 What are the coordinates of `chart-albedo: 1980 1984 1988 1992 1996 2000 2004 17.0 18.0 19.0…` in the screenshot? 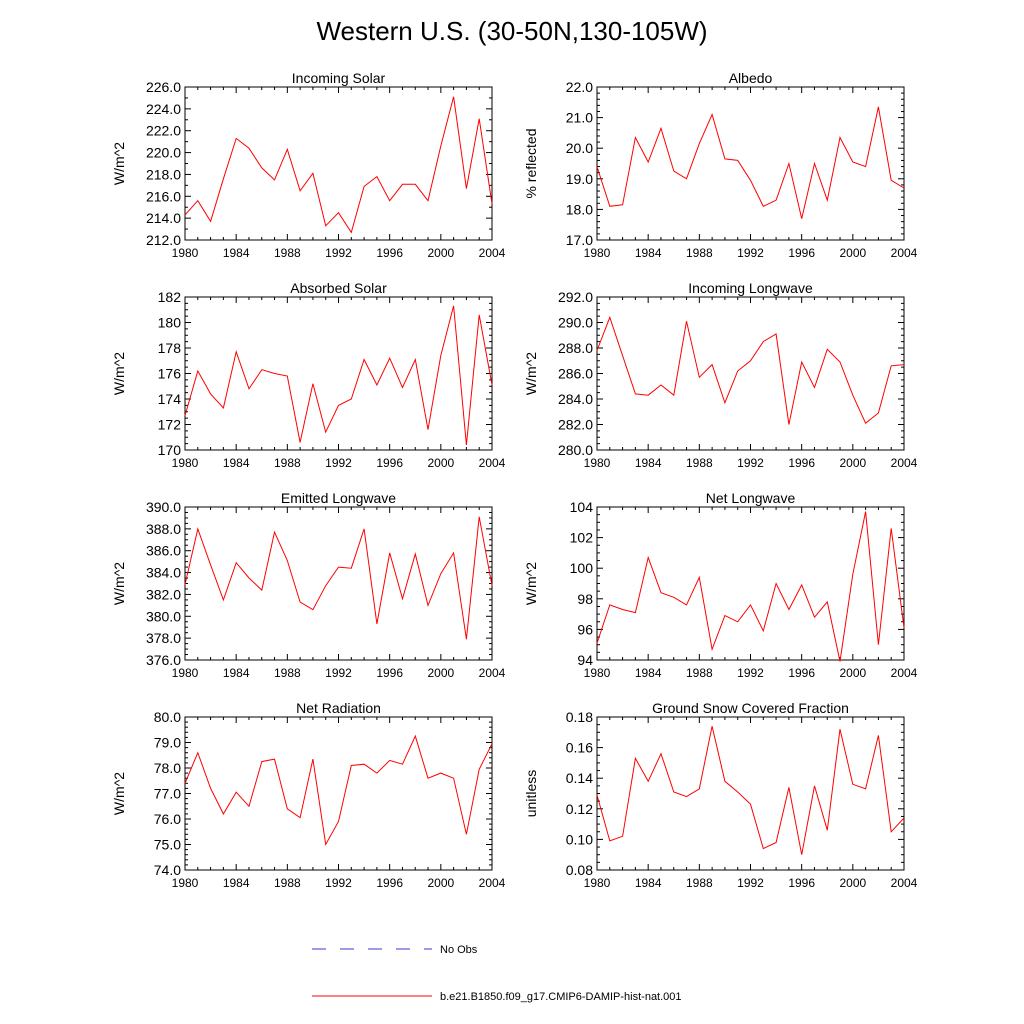 It's located at (720, 165).